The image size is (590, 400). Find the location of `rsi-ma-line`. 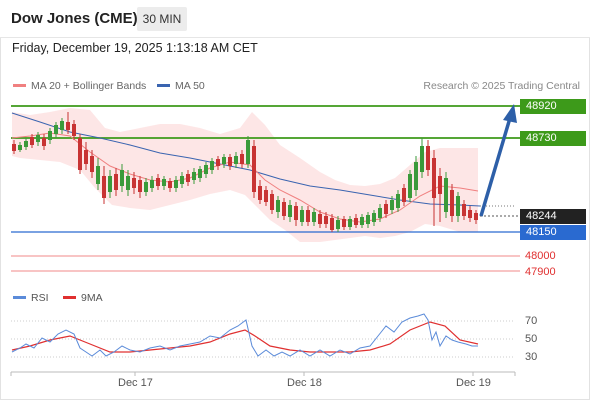

rsi-ma-line is located at coordinates (245, 337).